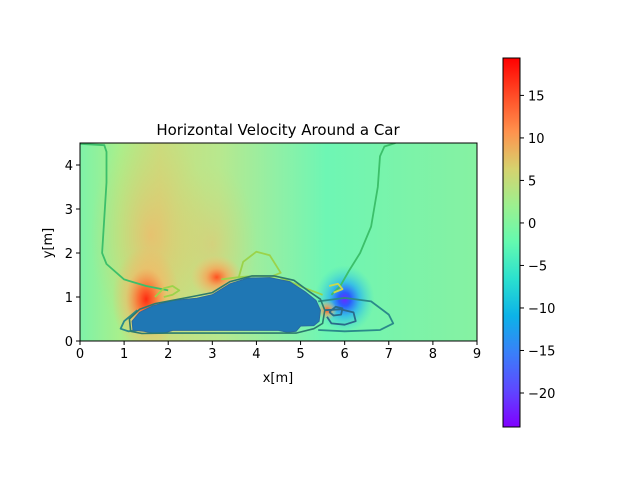  I want to click on y-axis: 0 1 2 3 4, so click(72, 254).